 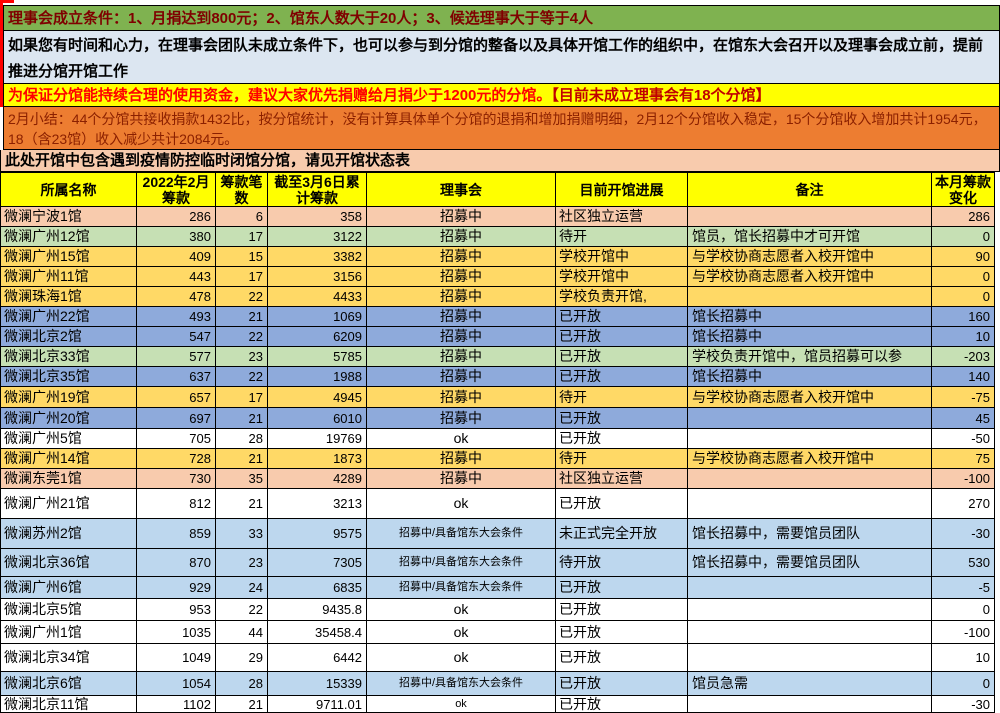 What do you see at coordinates (963, 534) in the screenshot?
I see `monthly-change-cell: -30` at bounding box center [963, 534].